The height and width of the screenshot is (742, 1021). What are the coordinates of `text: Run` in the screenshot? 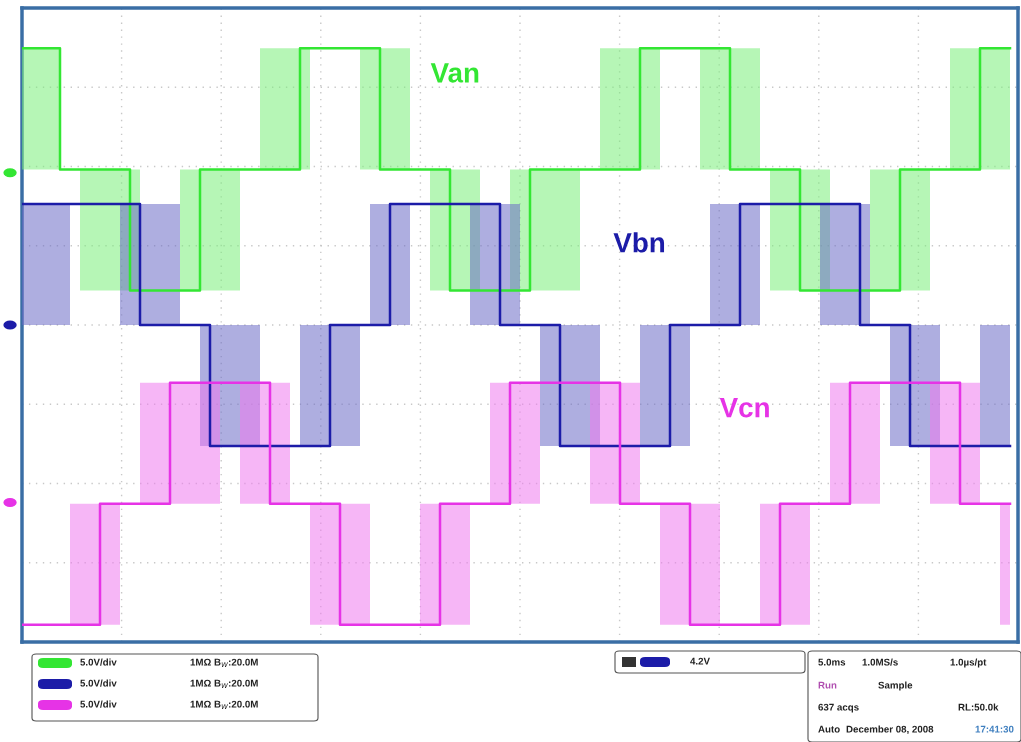 It's located at (827, 685).